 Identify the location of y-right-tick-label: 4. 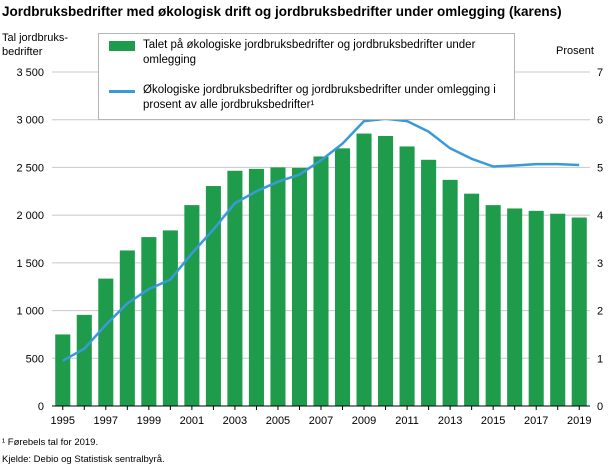
(600, 216).